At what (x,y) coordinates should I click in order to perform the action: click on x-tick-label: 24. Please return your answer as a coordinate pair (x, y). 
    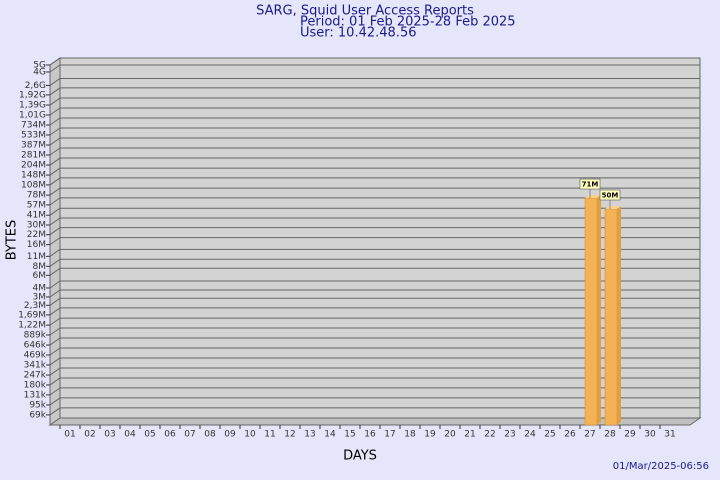
    Looking at the image, I should click on (530, 435).